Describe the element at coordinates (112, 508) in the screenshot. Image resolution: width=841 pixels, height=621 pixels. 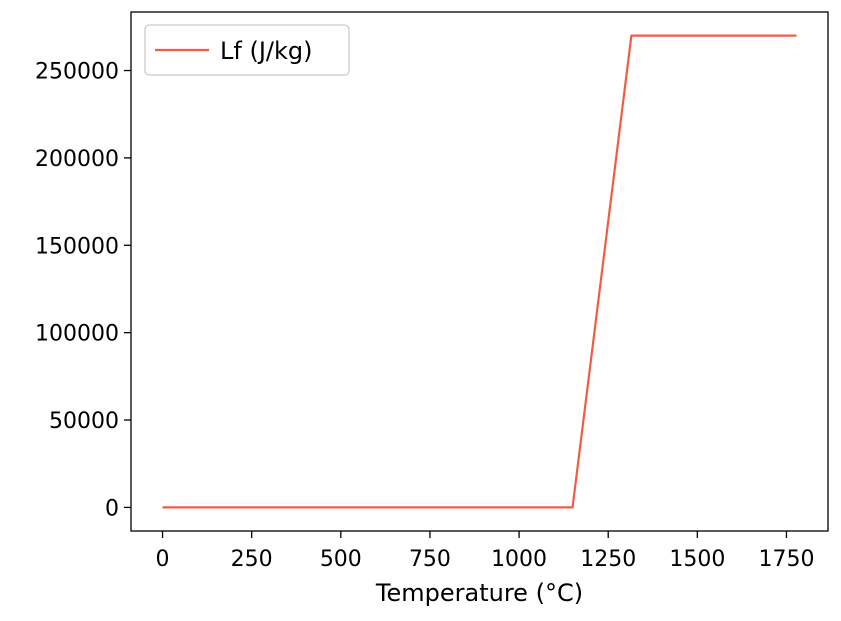
I see `y-tick-label: 0` at that location.